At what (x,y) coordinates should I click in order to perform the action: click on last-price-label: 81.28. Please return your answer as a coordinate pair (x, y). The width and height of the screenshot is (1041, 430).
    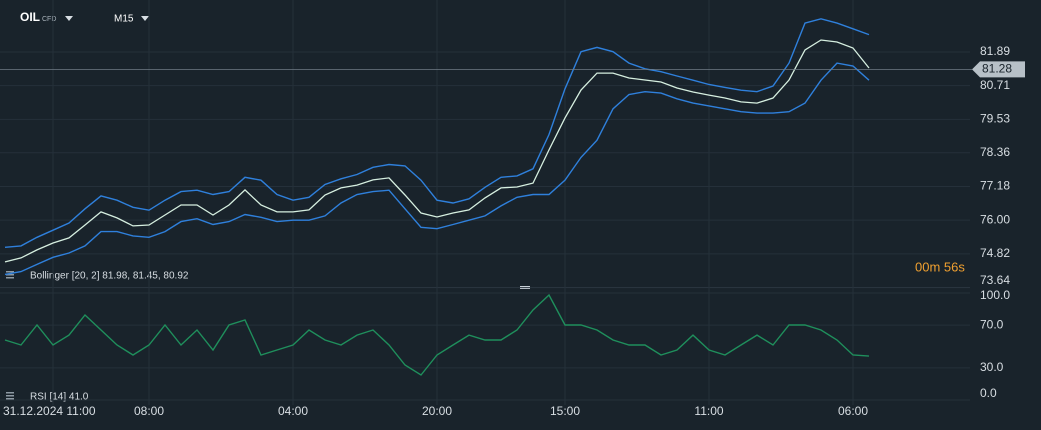
    Looking at the image, I should click on (997, 69).